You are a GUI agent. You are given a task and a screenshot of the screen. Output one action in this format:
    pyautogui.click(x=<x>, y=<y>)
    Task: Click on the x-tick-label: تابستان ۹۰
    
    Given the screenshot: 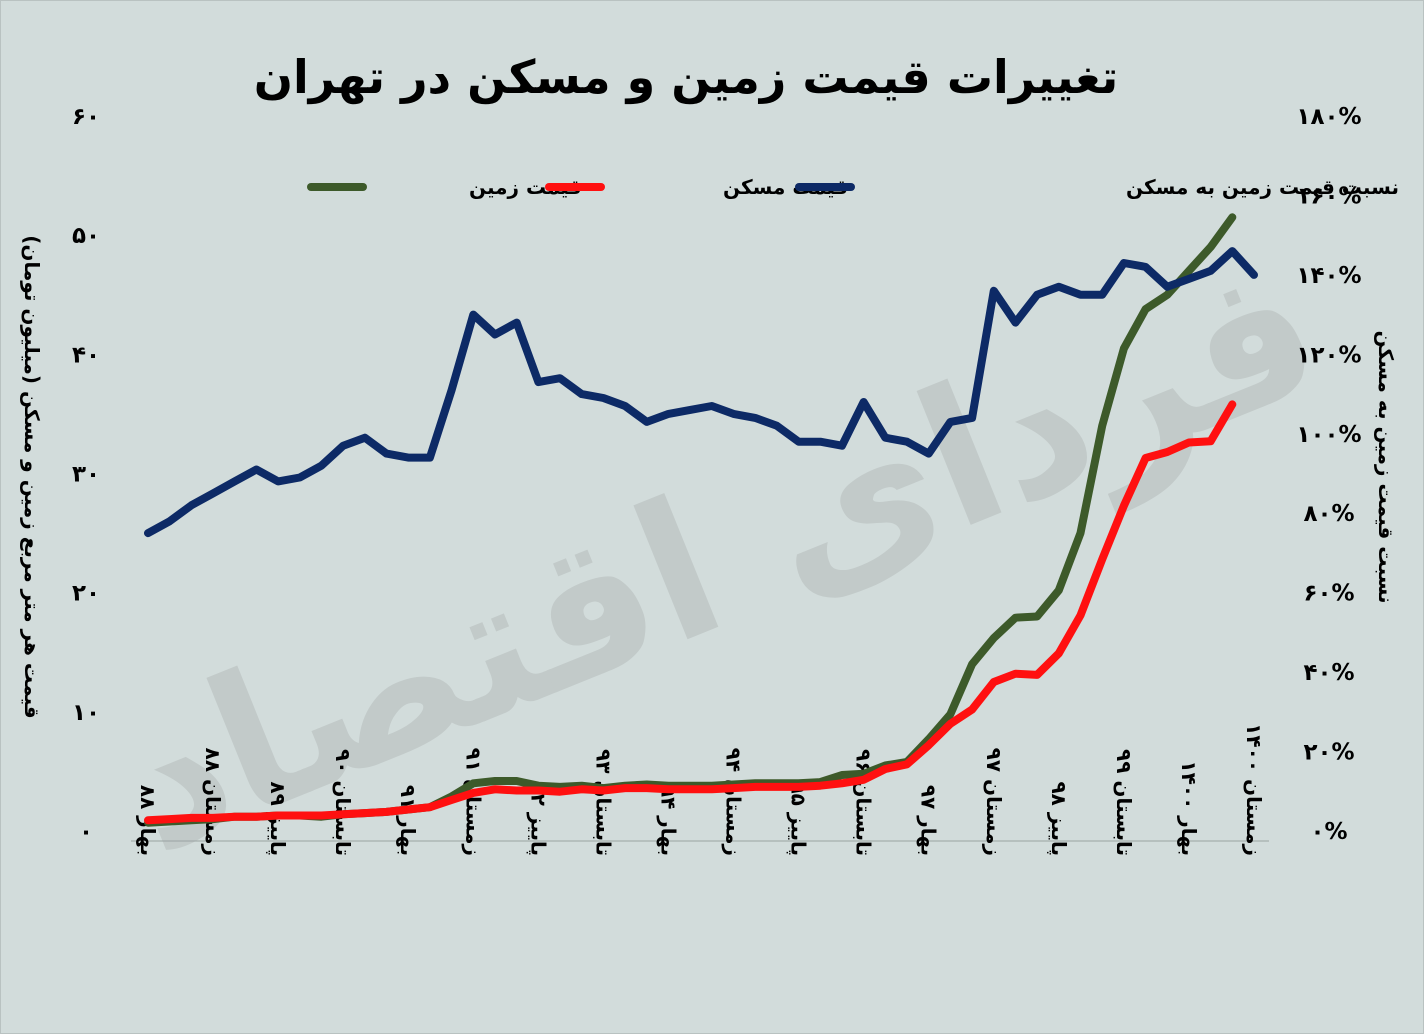 What is the action you would take?
    pyautogui.click(x=343, y=802)
    